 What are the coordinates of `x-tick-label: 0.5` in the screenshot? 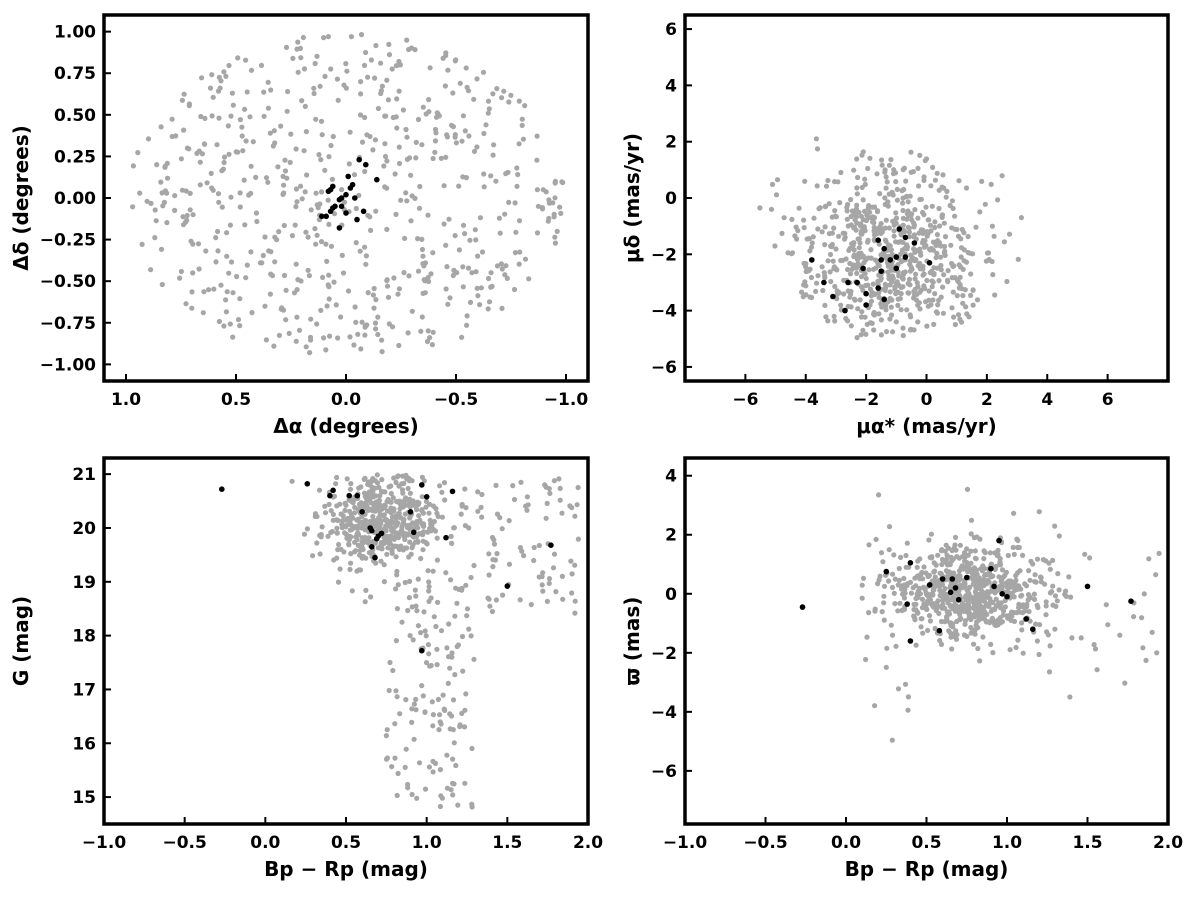 It's located at (346, 843).